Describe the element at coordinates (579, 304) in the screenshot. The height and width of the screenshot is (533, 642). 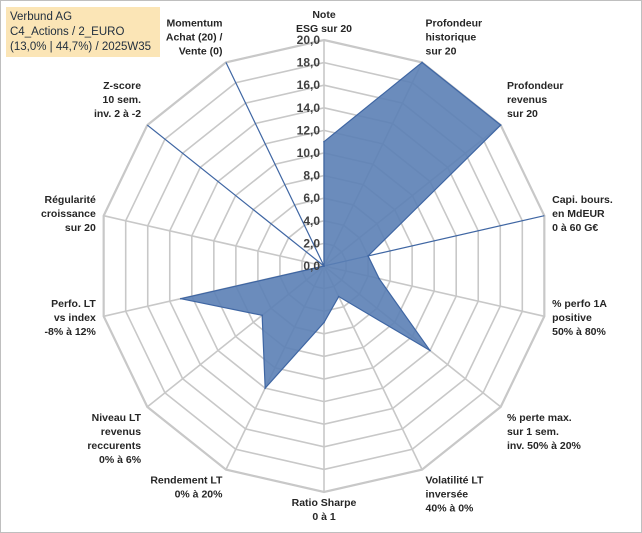
I see `axis-label-line: % perfo 1A` at that location.